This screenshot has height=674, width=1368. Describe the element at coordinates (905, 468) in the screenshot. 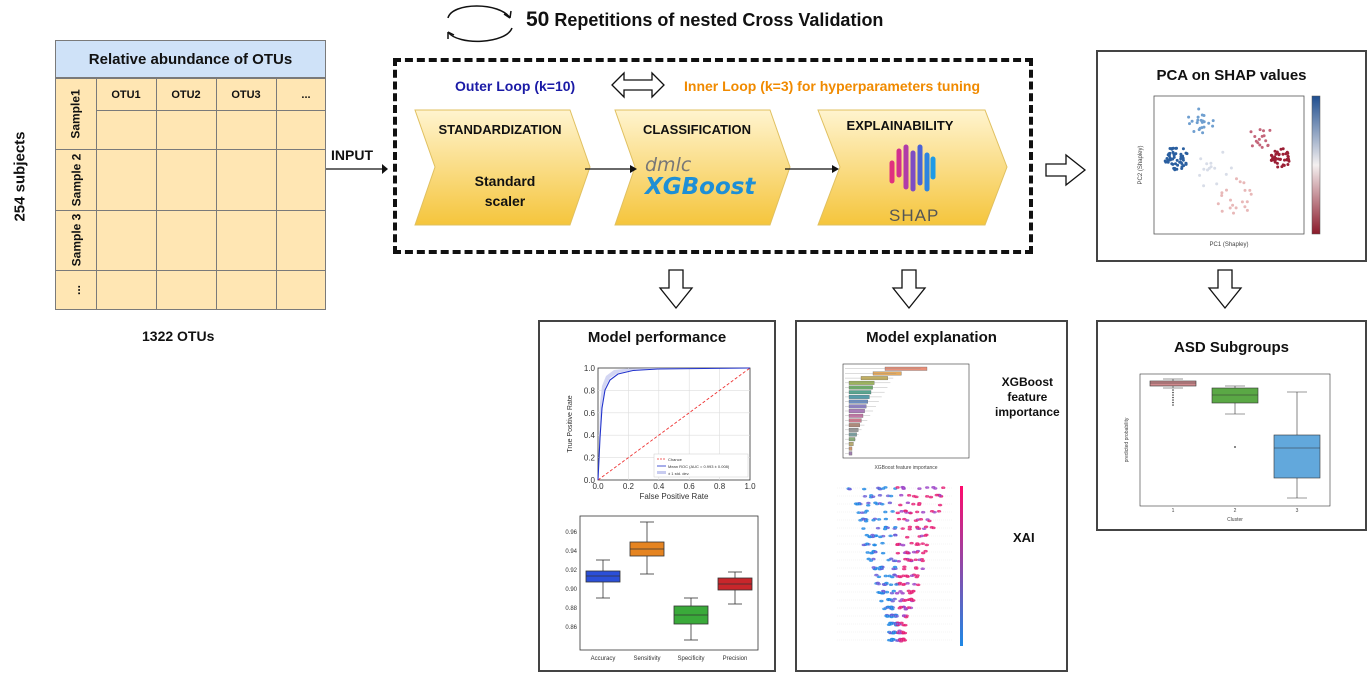

I see `fi-xlabel: XGBoost feature importance` at that location.